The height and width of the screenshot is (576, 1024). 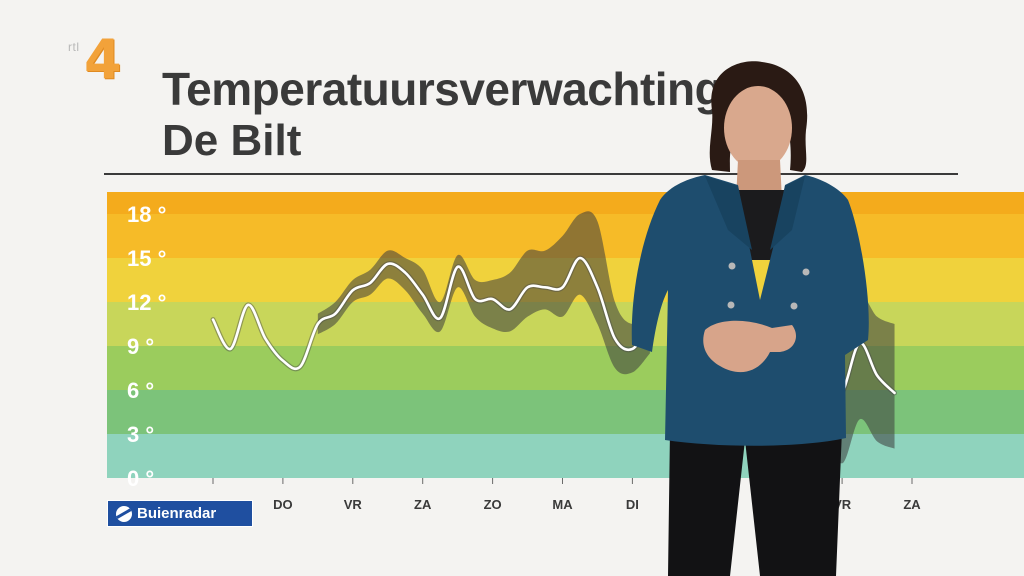 What do you see at coordinates (177, 513) in the screenshot?
I see `buienradar-label: Buienradar` at bounding box center [177, 513].